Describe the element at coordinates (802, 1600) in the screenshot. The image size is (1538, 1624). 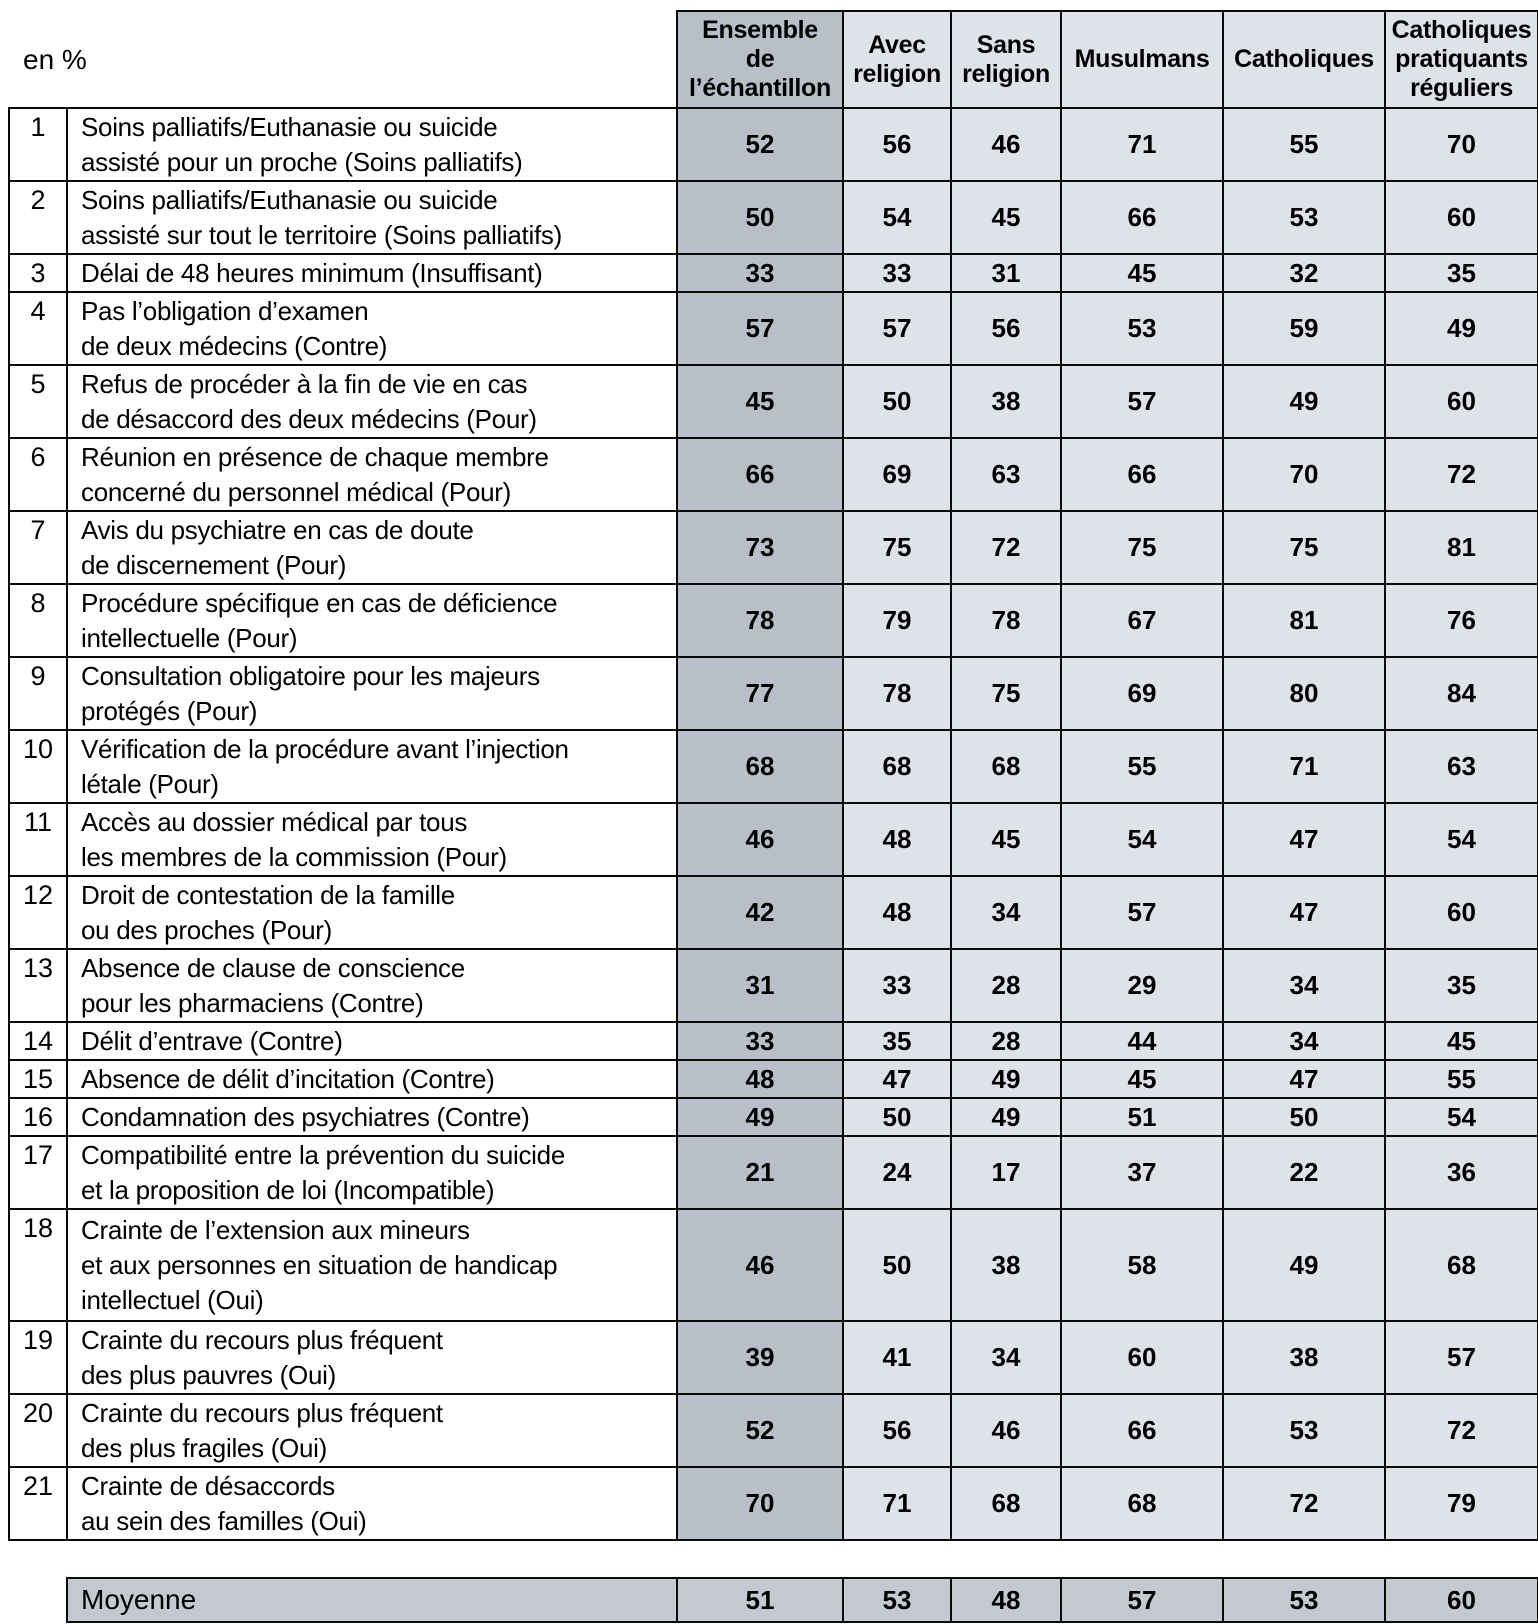
I see `average-row-table: Moyenne 51 53 48 57 53 60` at that location.